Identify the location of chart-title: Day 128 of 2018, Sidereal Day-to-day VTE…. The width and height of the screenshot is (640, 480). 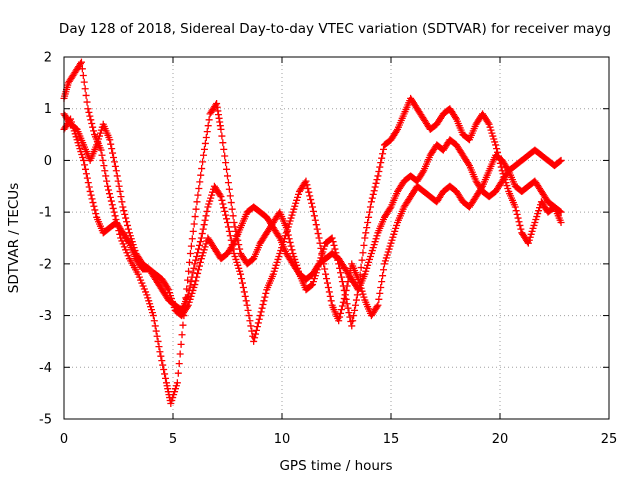
(335, 29).